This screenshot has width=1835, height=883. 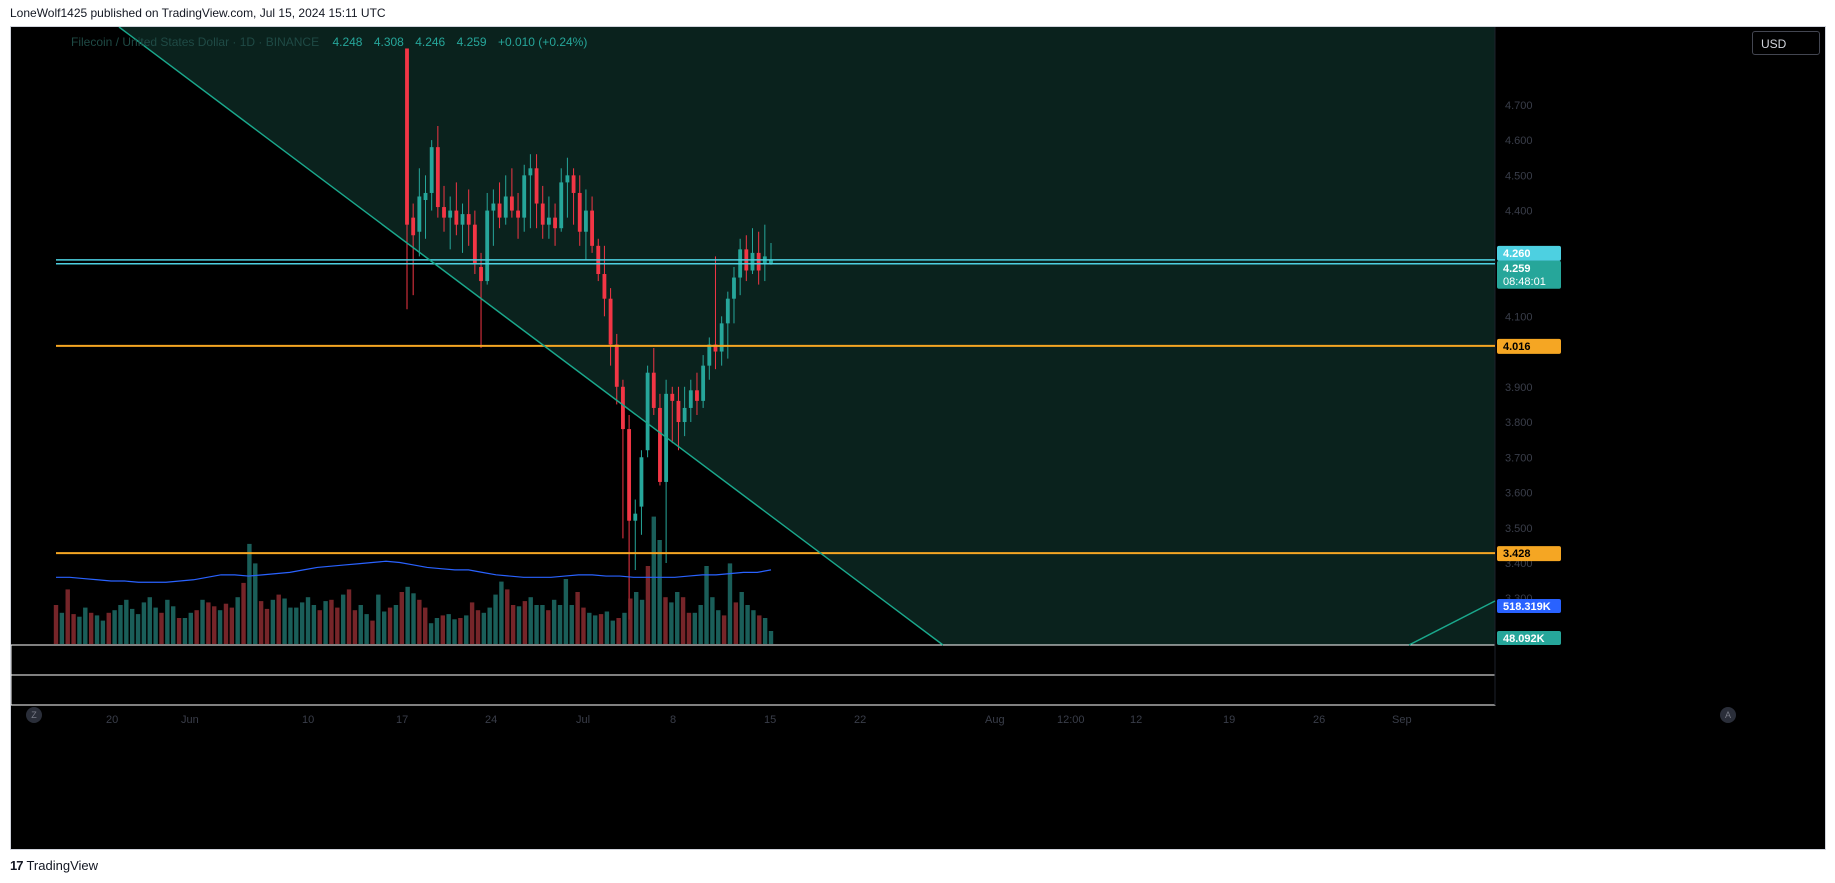 I want to click on volume-label-text: 518.319K, so click(x=1527, y=607).